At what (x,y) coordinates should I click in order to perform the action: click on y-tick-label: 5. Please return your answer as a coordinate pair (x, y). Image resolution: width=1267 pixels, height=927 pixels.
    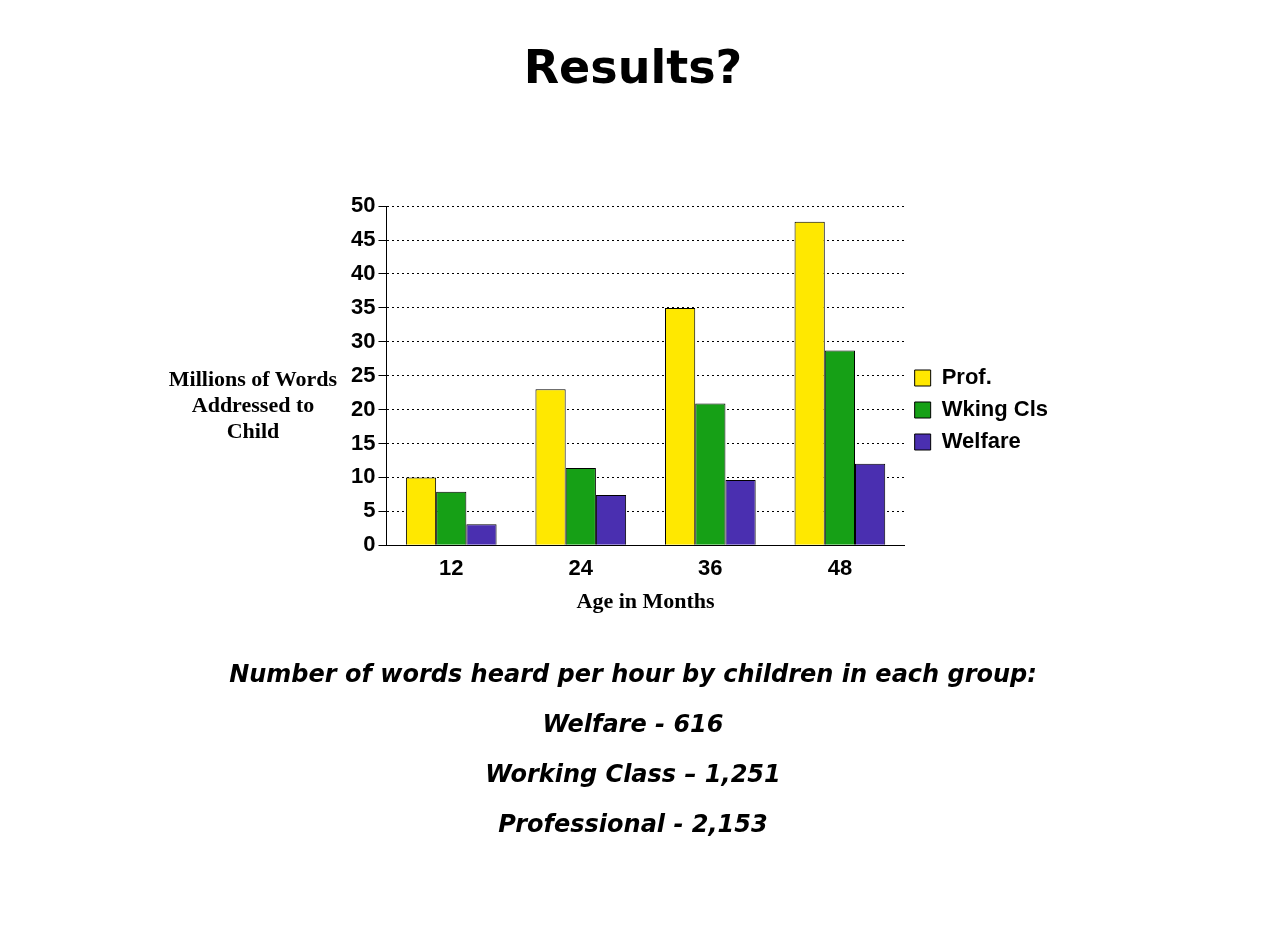
    Looking at the image, I should click on (369, 510).